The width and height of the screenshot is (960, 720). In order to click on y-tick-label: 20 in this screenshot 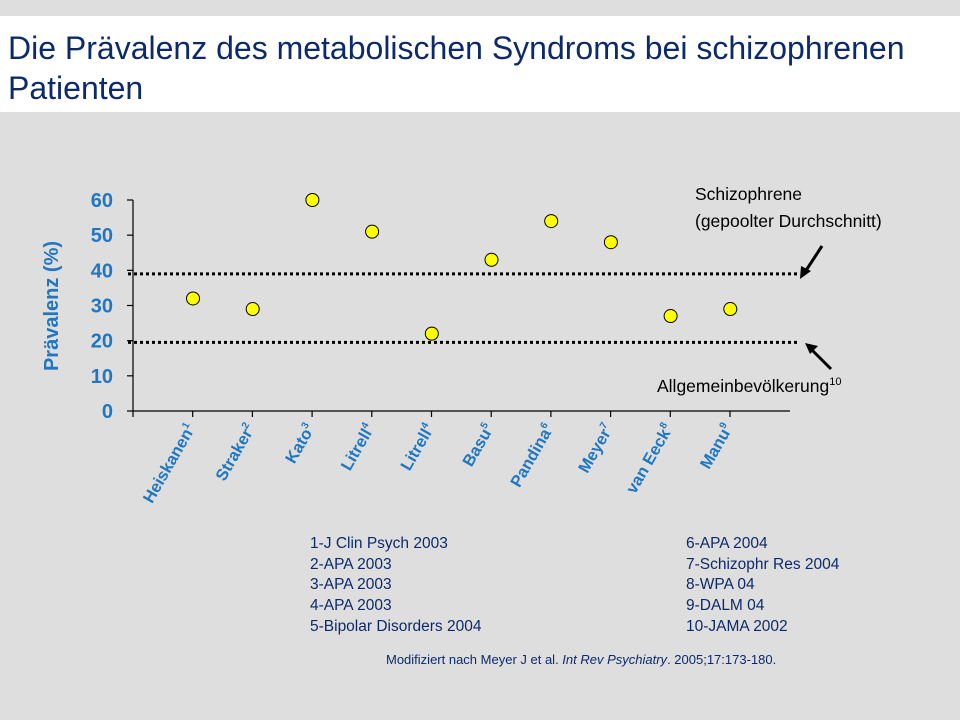, I will do `click(102, 342)`.